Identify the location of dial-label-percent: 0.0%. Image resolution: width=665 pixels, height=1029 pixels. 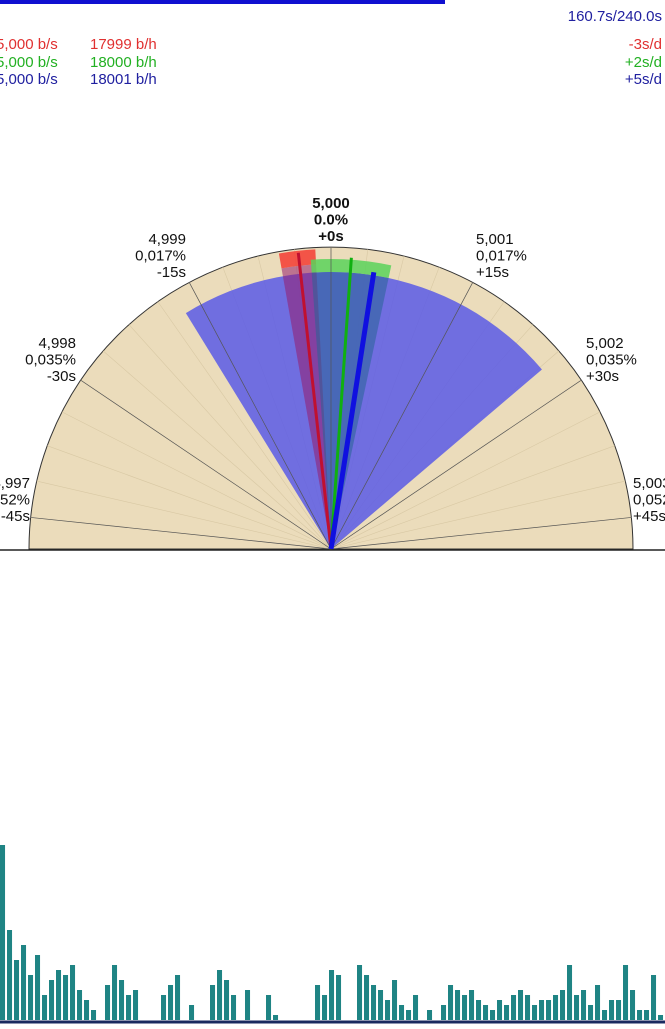
(331, 220).